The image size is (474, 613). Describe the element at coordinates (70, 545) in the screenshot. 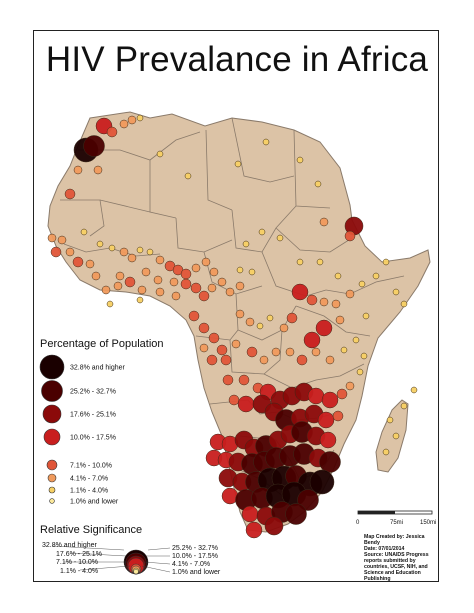

I see `rel-left-label-1: 32.8% and higher` at that location.